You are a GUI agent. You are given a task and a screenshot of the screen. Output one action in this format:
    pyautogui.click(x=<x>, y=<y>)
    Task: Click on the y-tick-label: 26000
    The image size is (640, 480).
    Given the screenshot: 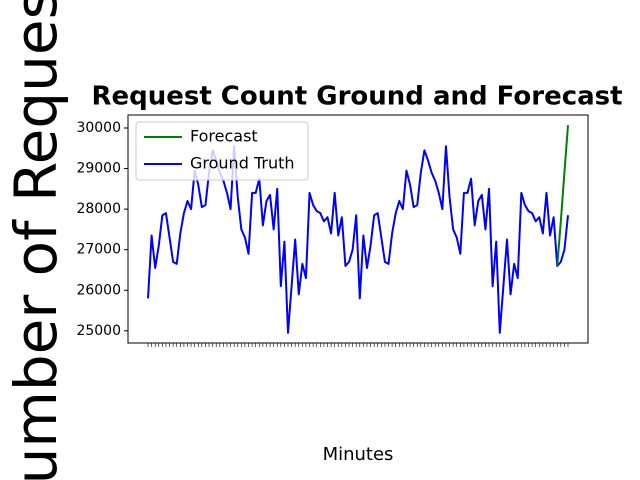 What is the action you would take?
    pyautogui.click(x=98, y=290)
    